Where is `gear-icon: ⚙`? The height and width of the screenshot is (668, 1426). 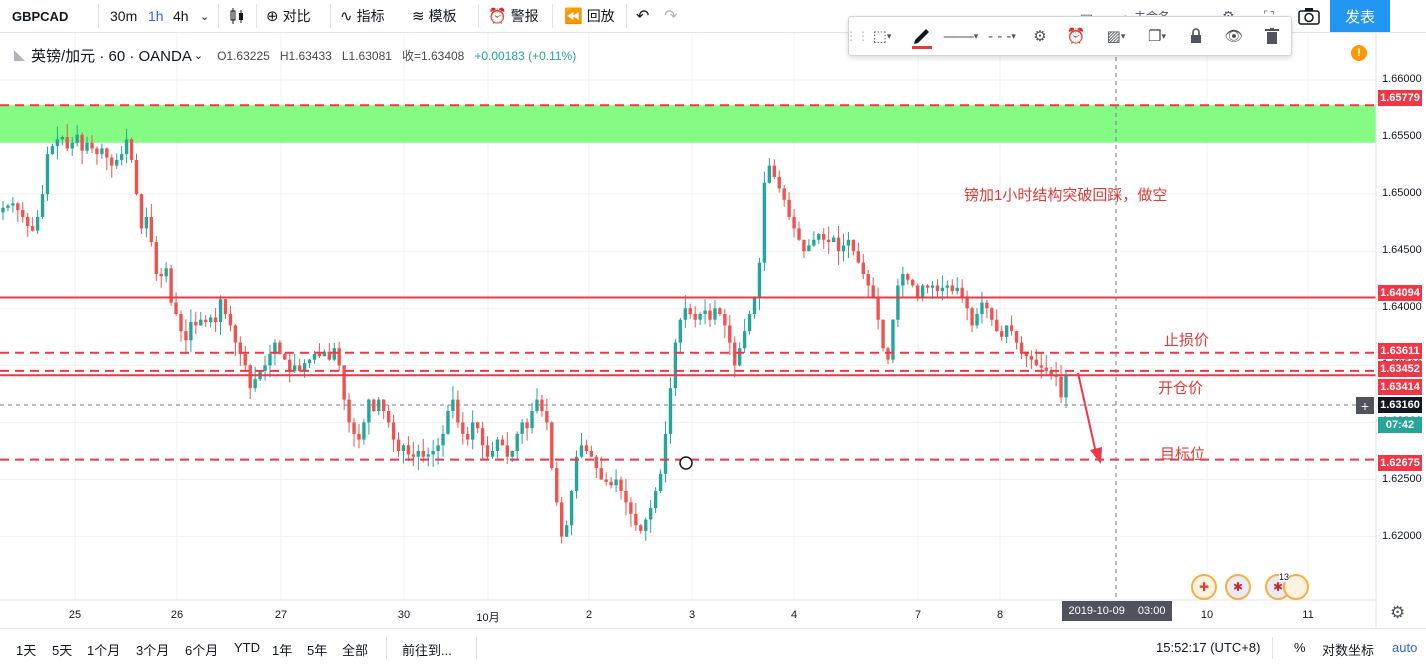
gear-icon: ⚙ is located at coordinates (1398, 612).